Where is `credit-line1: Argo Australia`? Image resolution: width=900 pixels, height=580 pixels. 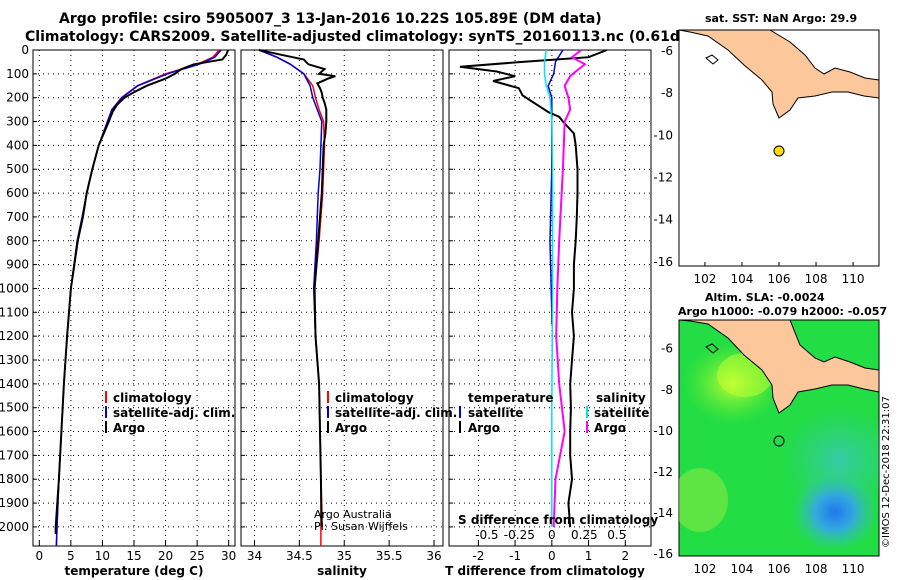
credit-line1: Argo Australia is located at coordinates (353, 514).